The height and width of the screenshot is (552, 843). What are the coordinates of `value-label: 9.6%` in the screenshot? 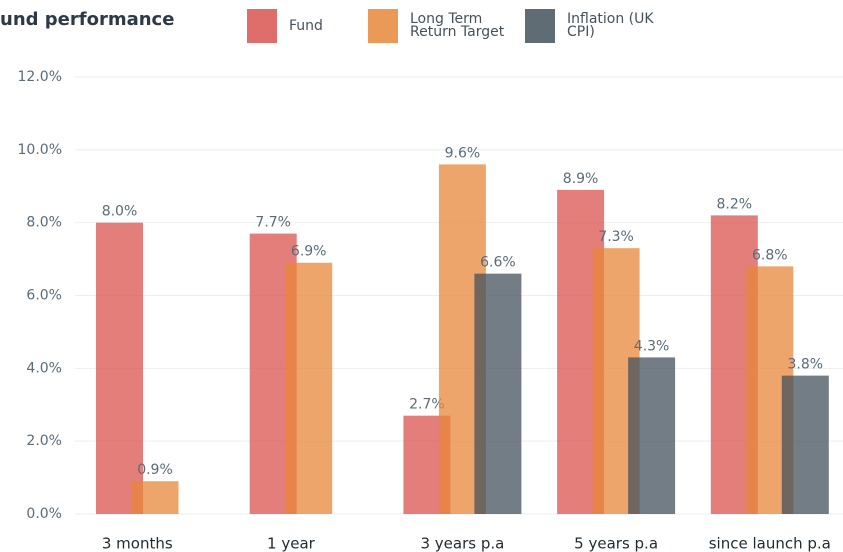 It's located at (463, 153).